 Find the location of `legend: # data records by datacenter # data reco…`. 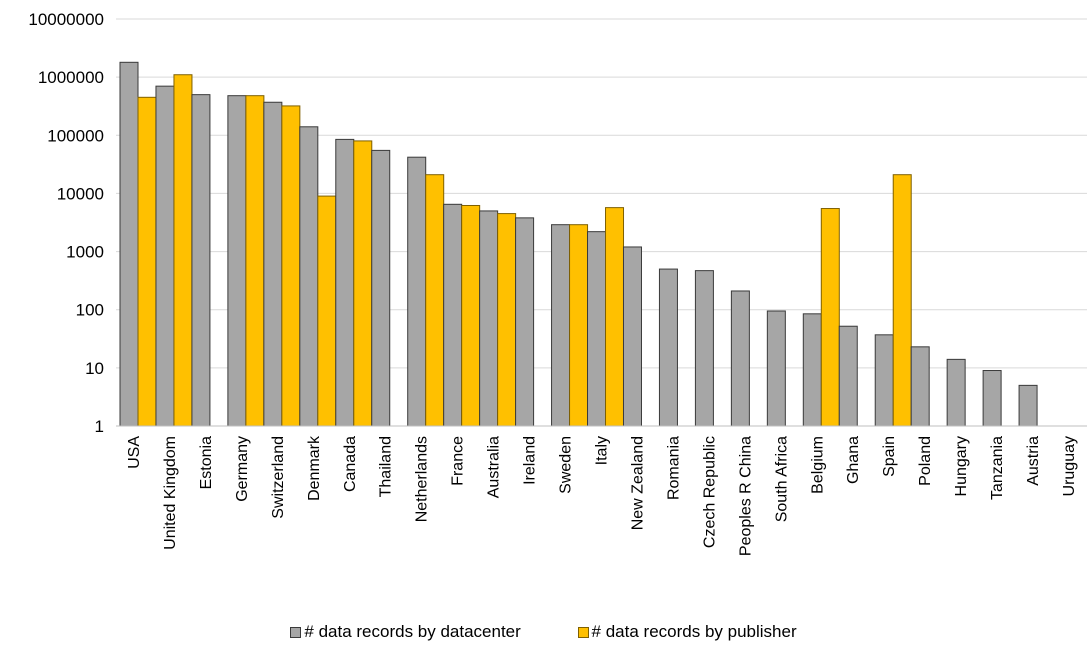

legend: # data records by datacenter # data reco… is located at coordinates (543, 632).